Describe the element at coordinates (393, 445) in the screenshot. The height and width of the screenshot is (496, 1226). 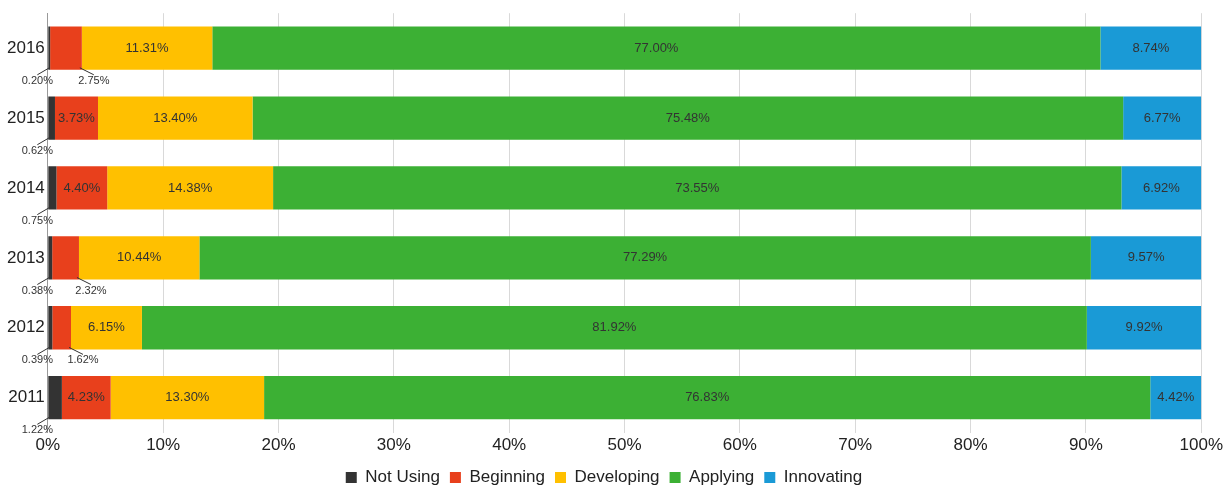
I see `x-tick-label: 30%` at that location.